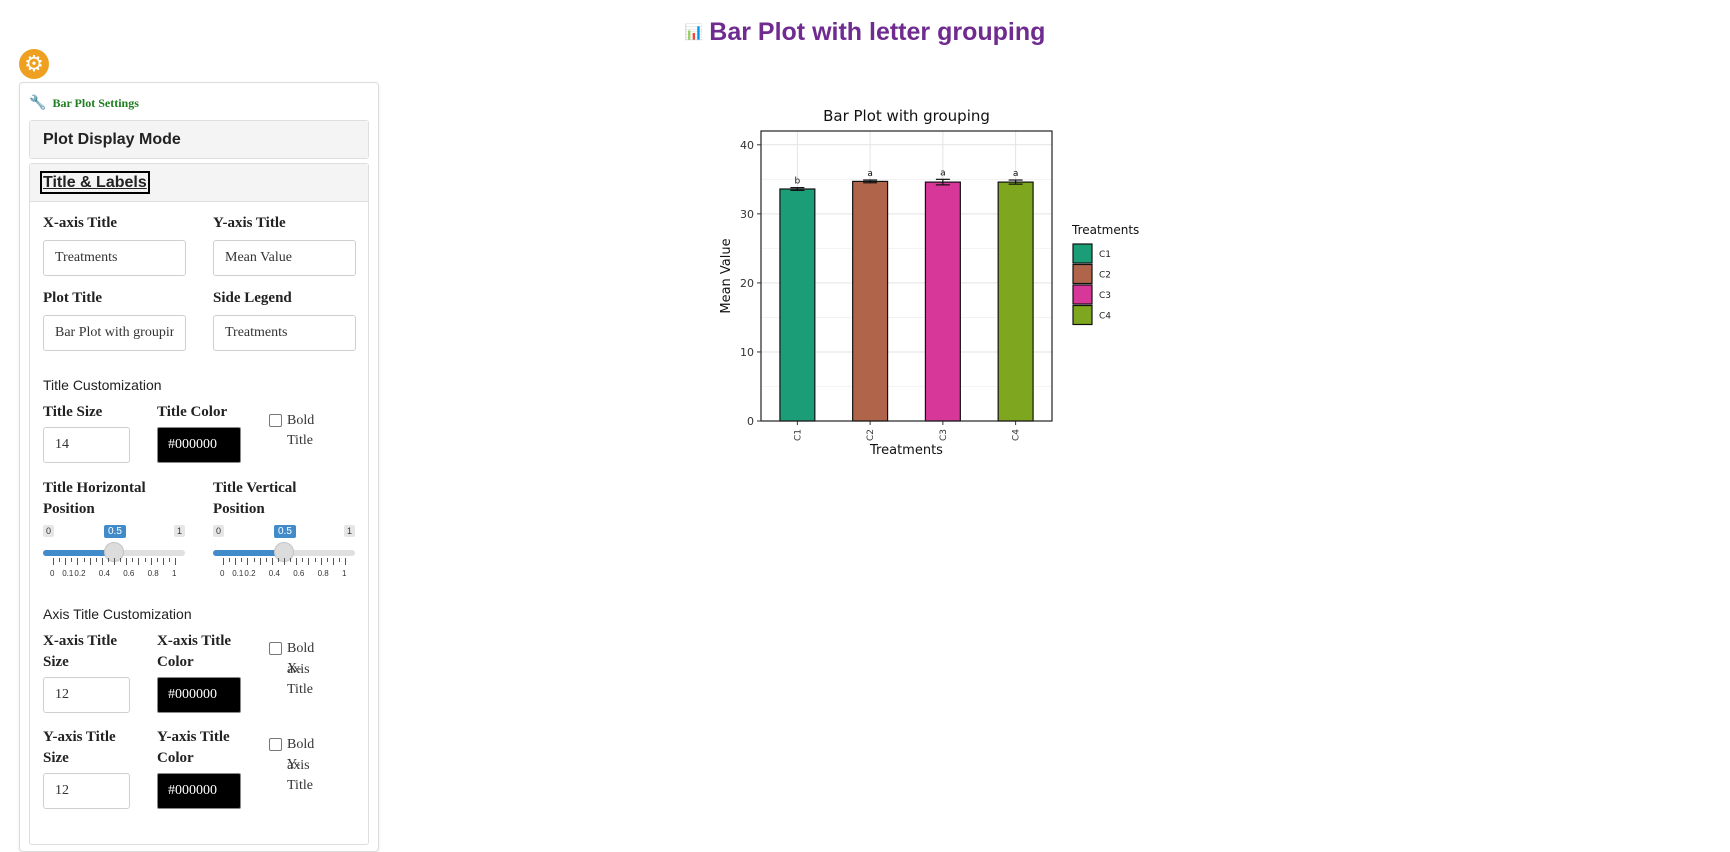  Describe the element at coordinates (275, 648) in the screenshot. I see `bold-x-axis-title-checkbox` at that location.